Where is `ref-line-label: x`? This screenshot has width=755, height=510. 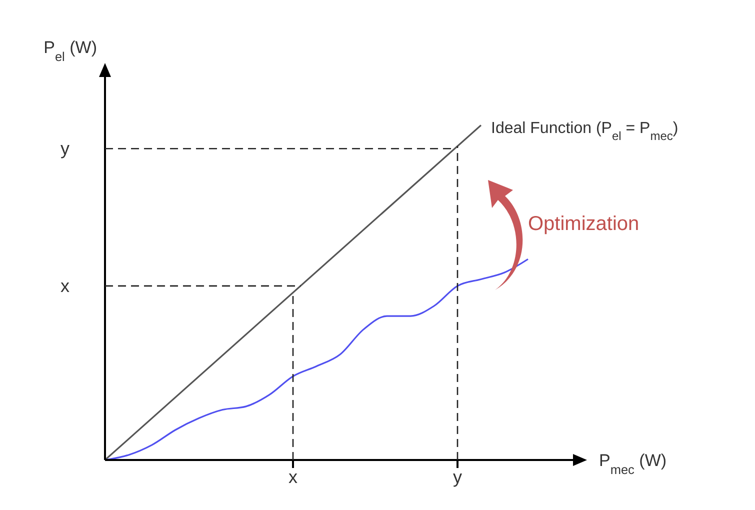 ref-line-label: x is located at coordinates (65, 286).